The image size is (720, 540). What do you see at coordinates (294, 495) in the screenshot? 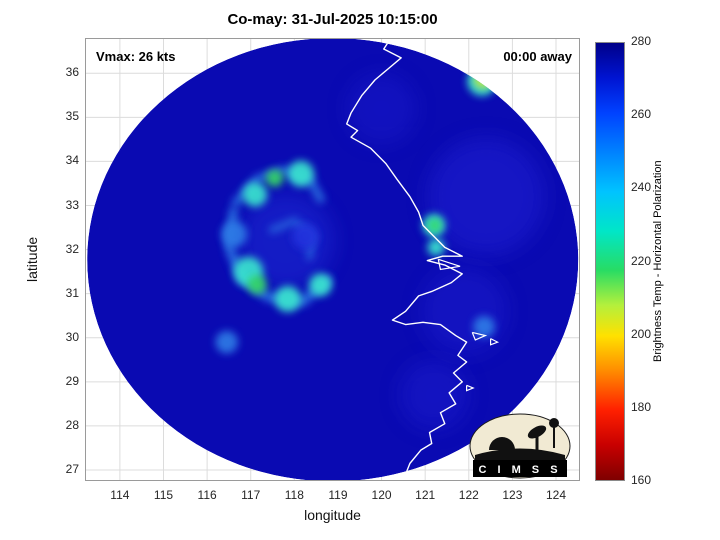
I see `x-tick-label: 118` at bounding box center [294, 495].